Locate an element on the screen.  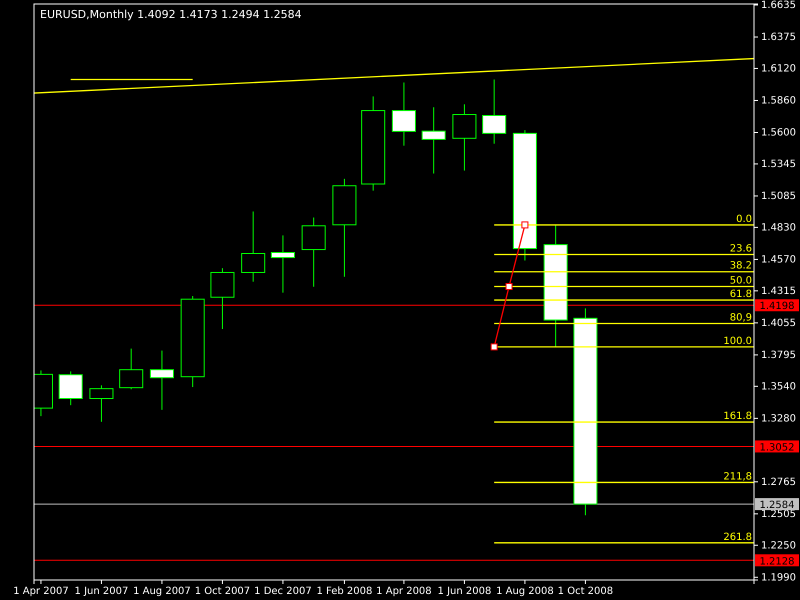
ref-line-label: 1.2128 is located at coordinates (777, 562).